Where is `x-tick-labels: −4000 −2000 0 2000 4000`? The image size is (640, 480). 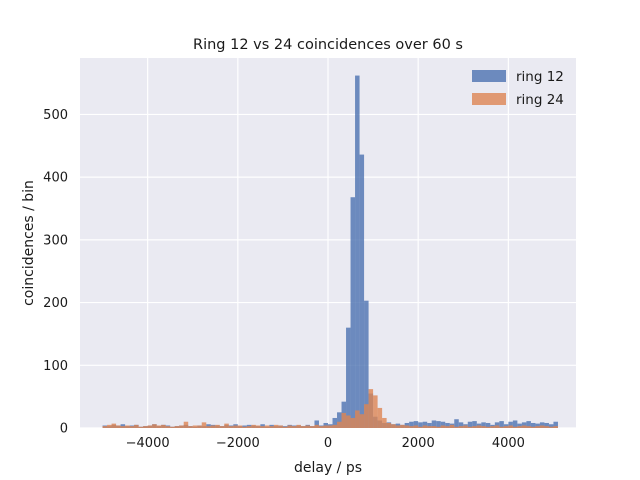 x-tick-labels: −4000 −2000 0 2000 4000 is located at coordinates (325, 443).